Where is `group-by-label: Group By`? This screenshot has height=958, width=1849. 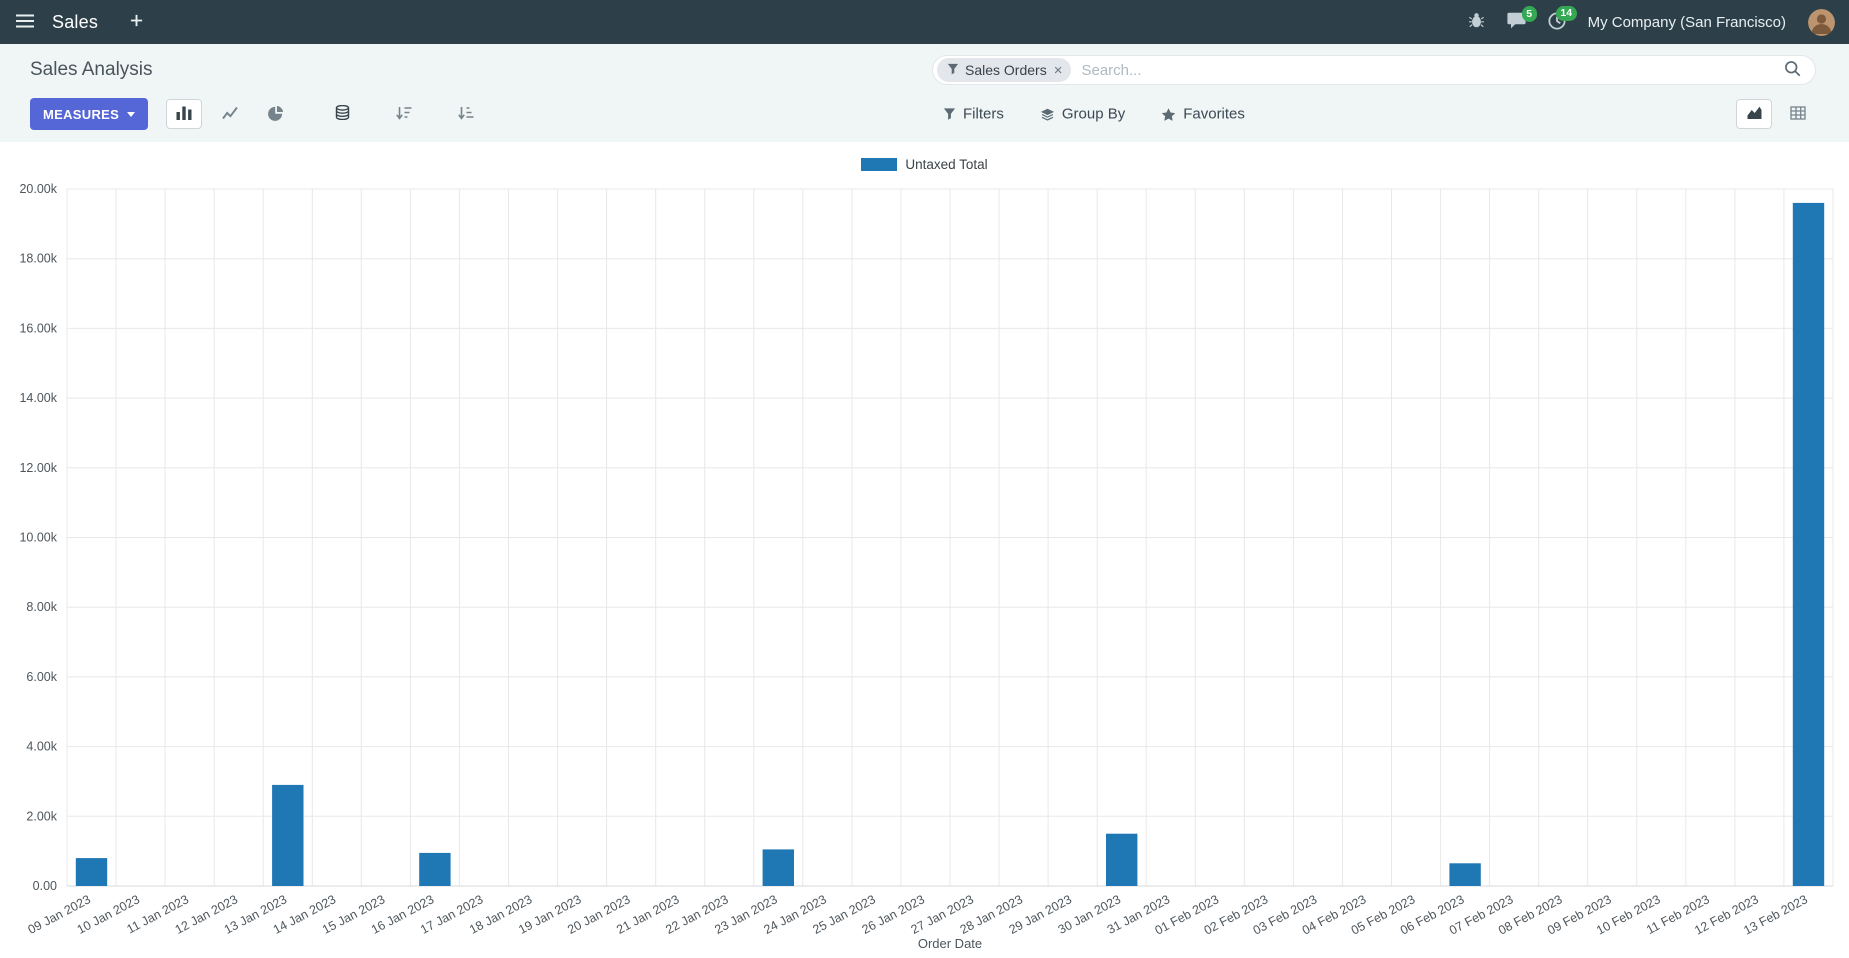
group-by-label: Group By is located at coordinates (1093, 114).